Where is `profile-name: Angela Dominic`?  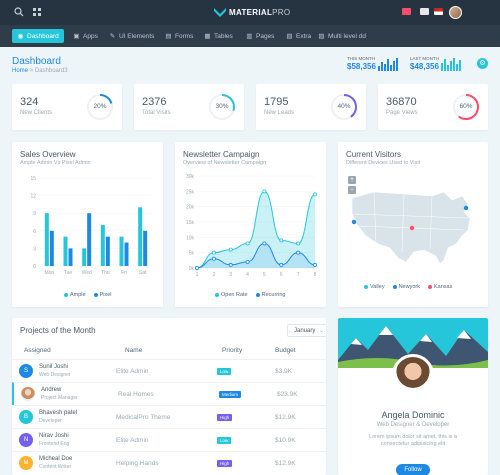 profile-name: Angela Dominic is located at coordinates (413, 415).